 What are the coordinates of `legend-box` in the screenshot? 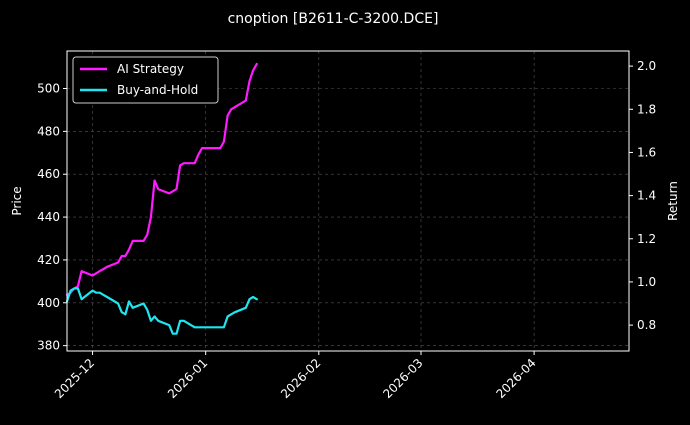 It's located at (145, 80).